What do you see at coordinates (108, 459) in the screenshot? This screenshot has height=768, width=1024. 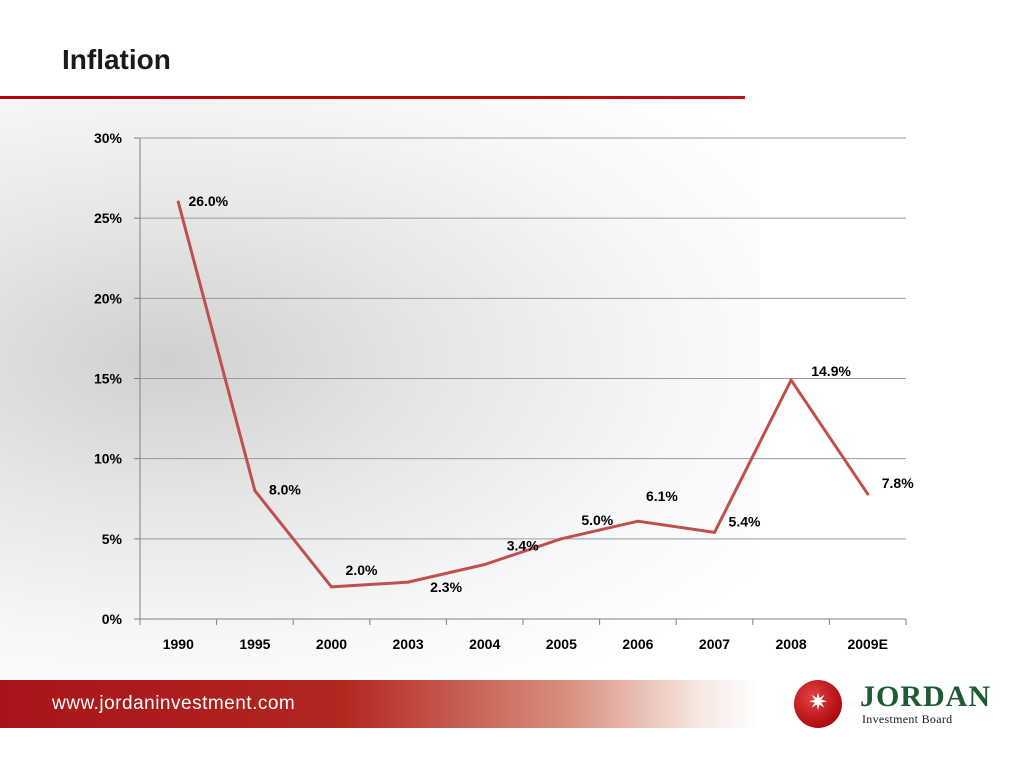 I see `y-tick-label: 10%` at bounding box center [108, 459].